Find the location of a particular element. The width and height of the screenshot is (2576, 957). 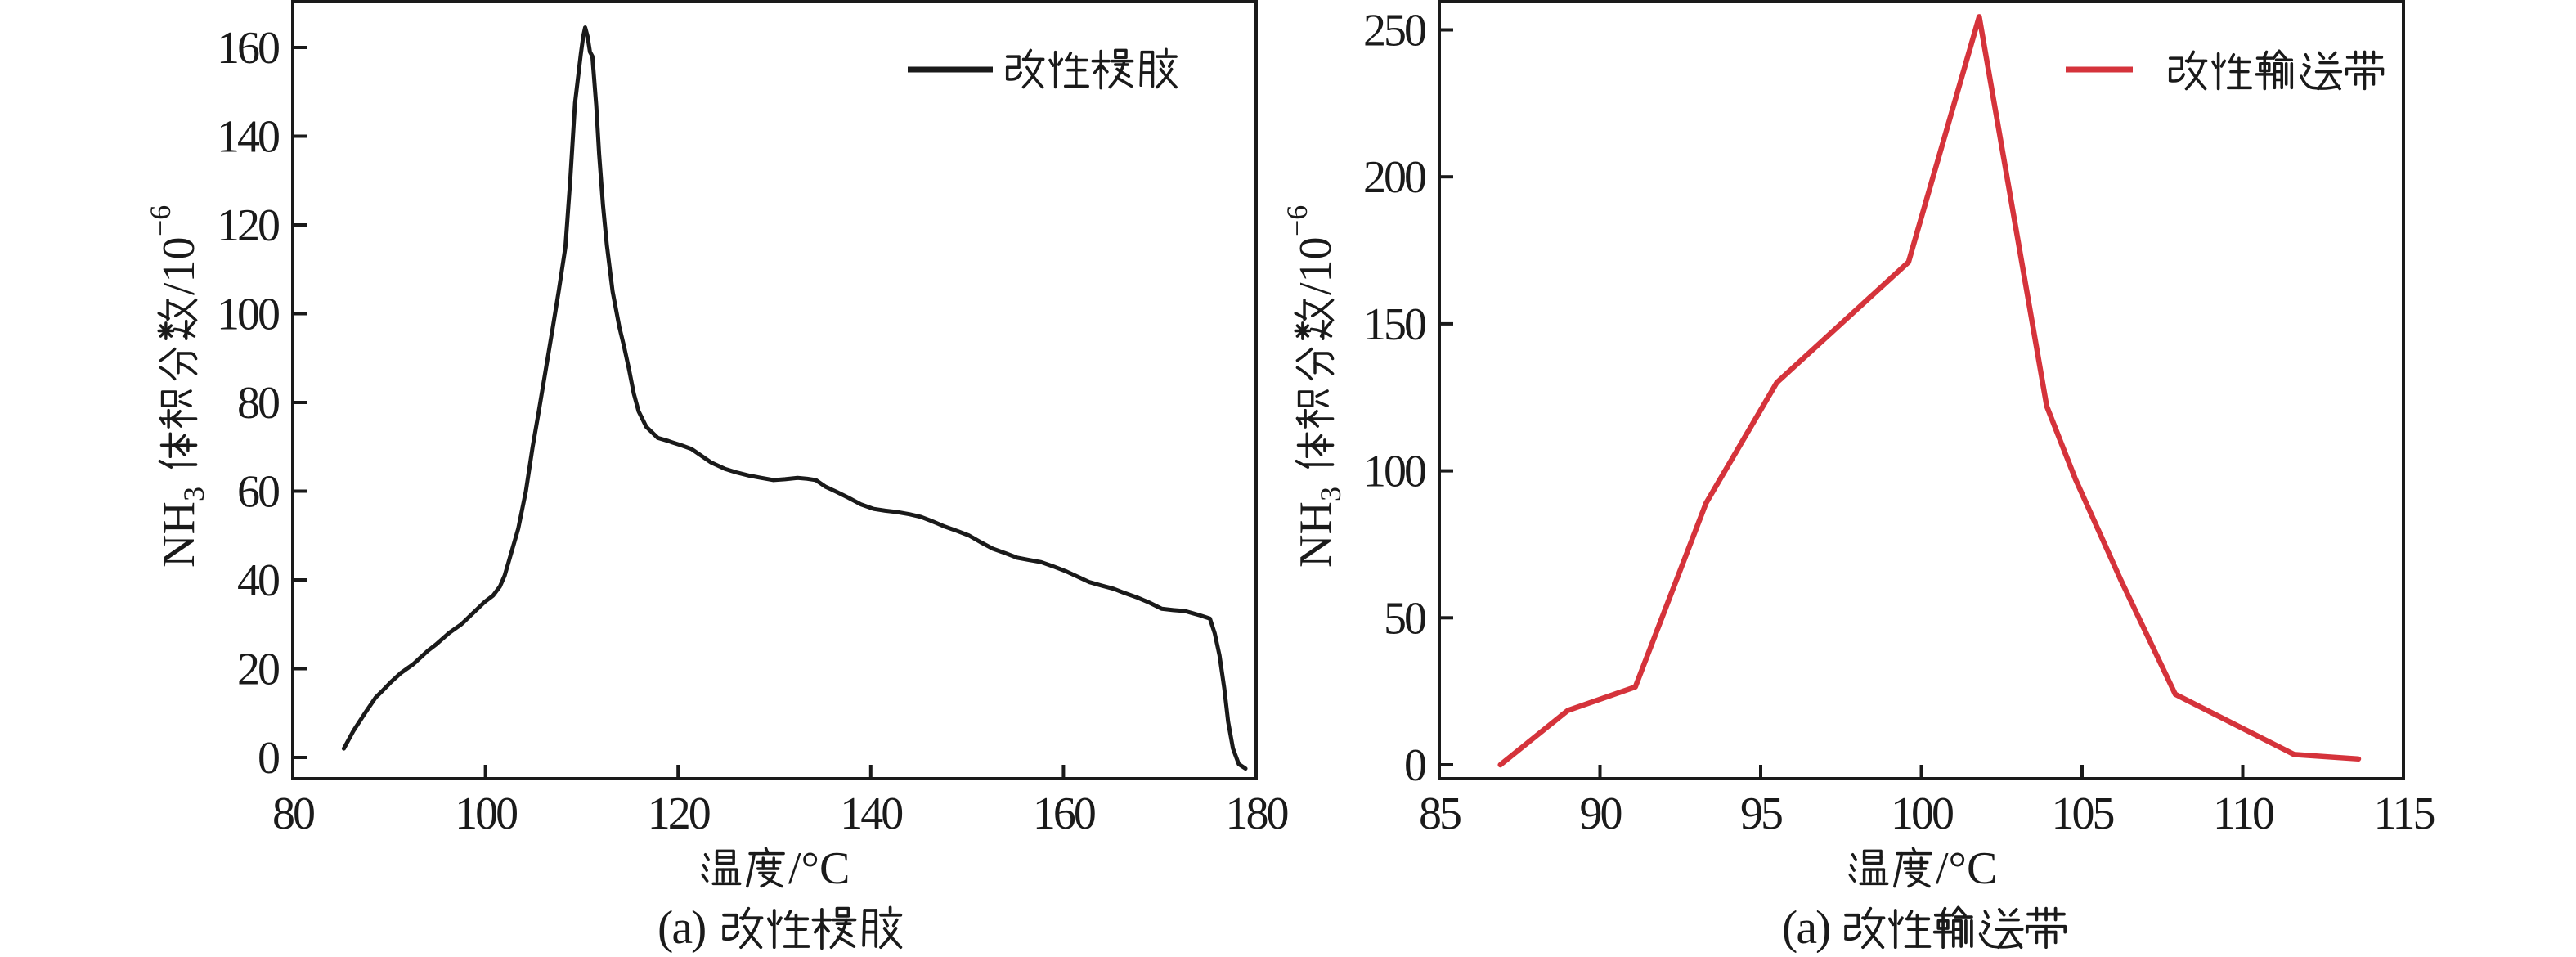

svg-text: 180 is located at coordinates (1257, 814).